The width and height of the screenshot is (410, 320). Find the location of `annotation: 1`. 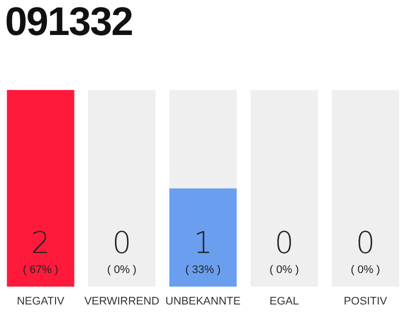

annotation: 1 is located at coordinates (203, 243).